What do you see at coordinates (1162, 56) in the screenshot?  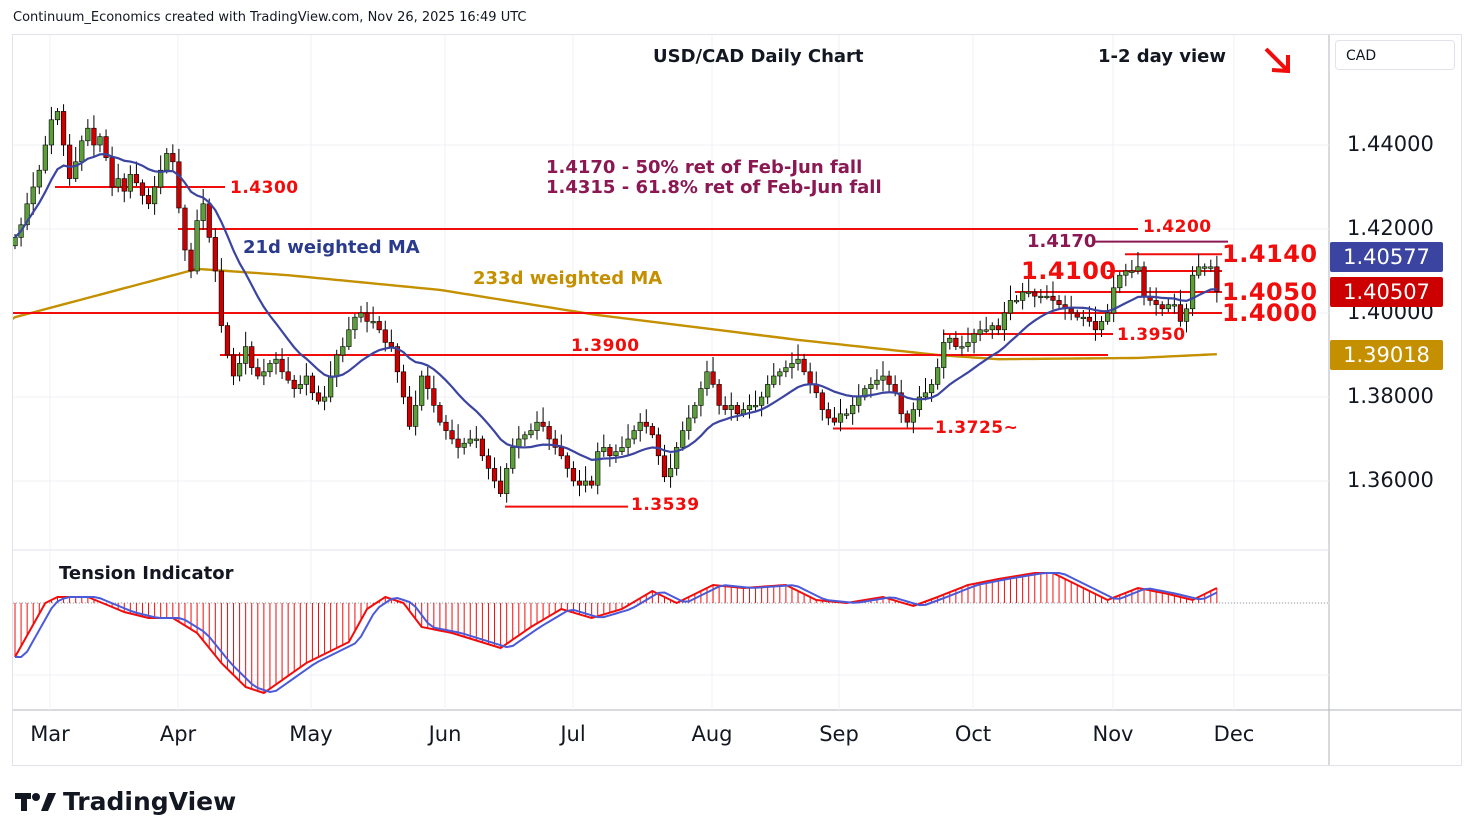 I see `chart-subtitle: 1-2 day view` at bounding box center [1162, 56].